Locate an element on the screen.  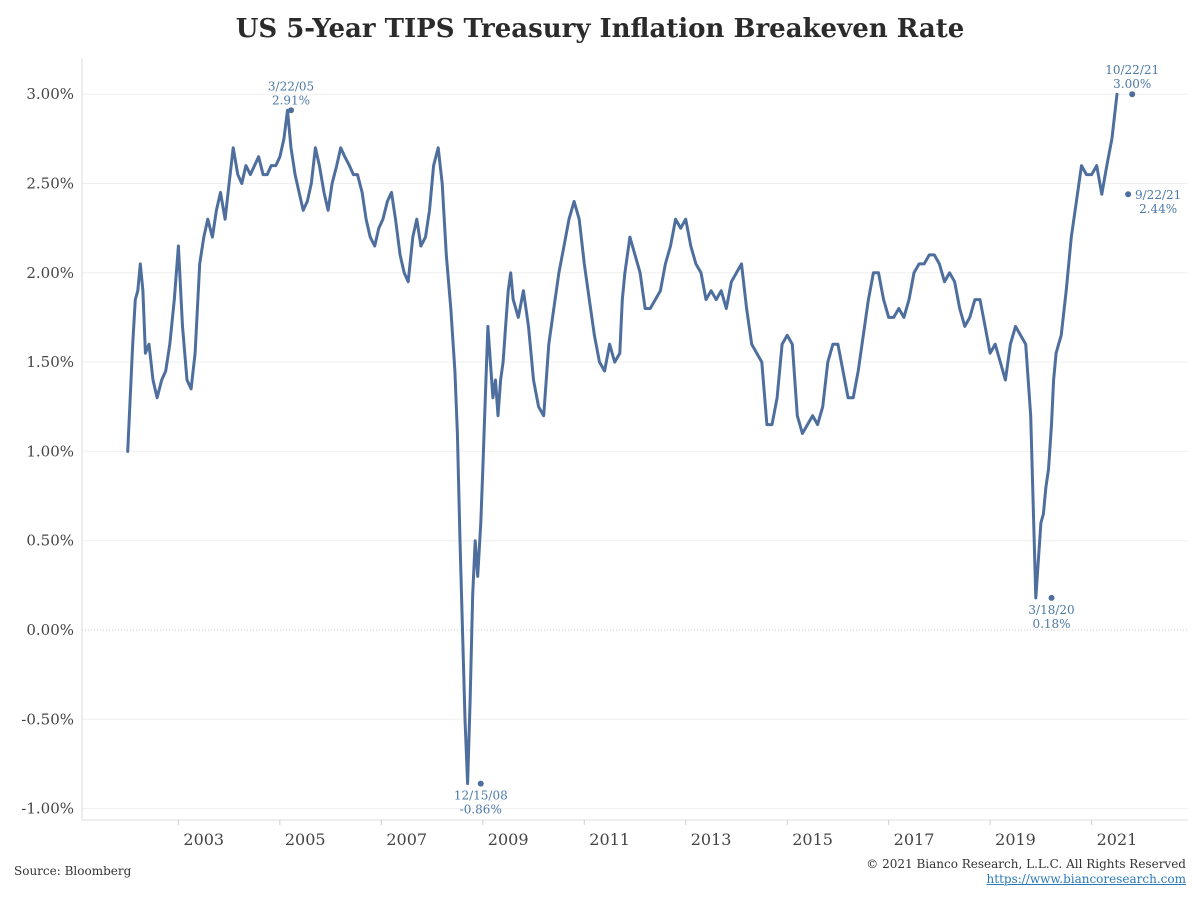
annotation-value: -0.86% is located at coordinates (481, 810).